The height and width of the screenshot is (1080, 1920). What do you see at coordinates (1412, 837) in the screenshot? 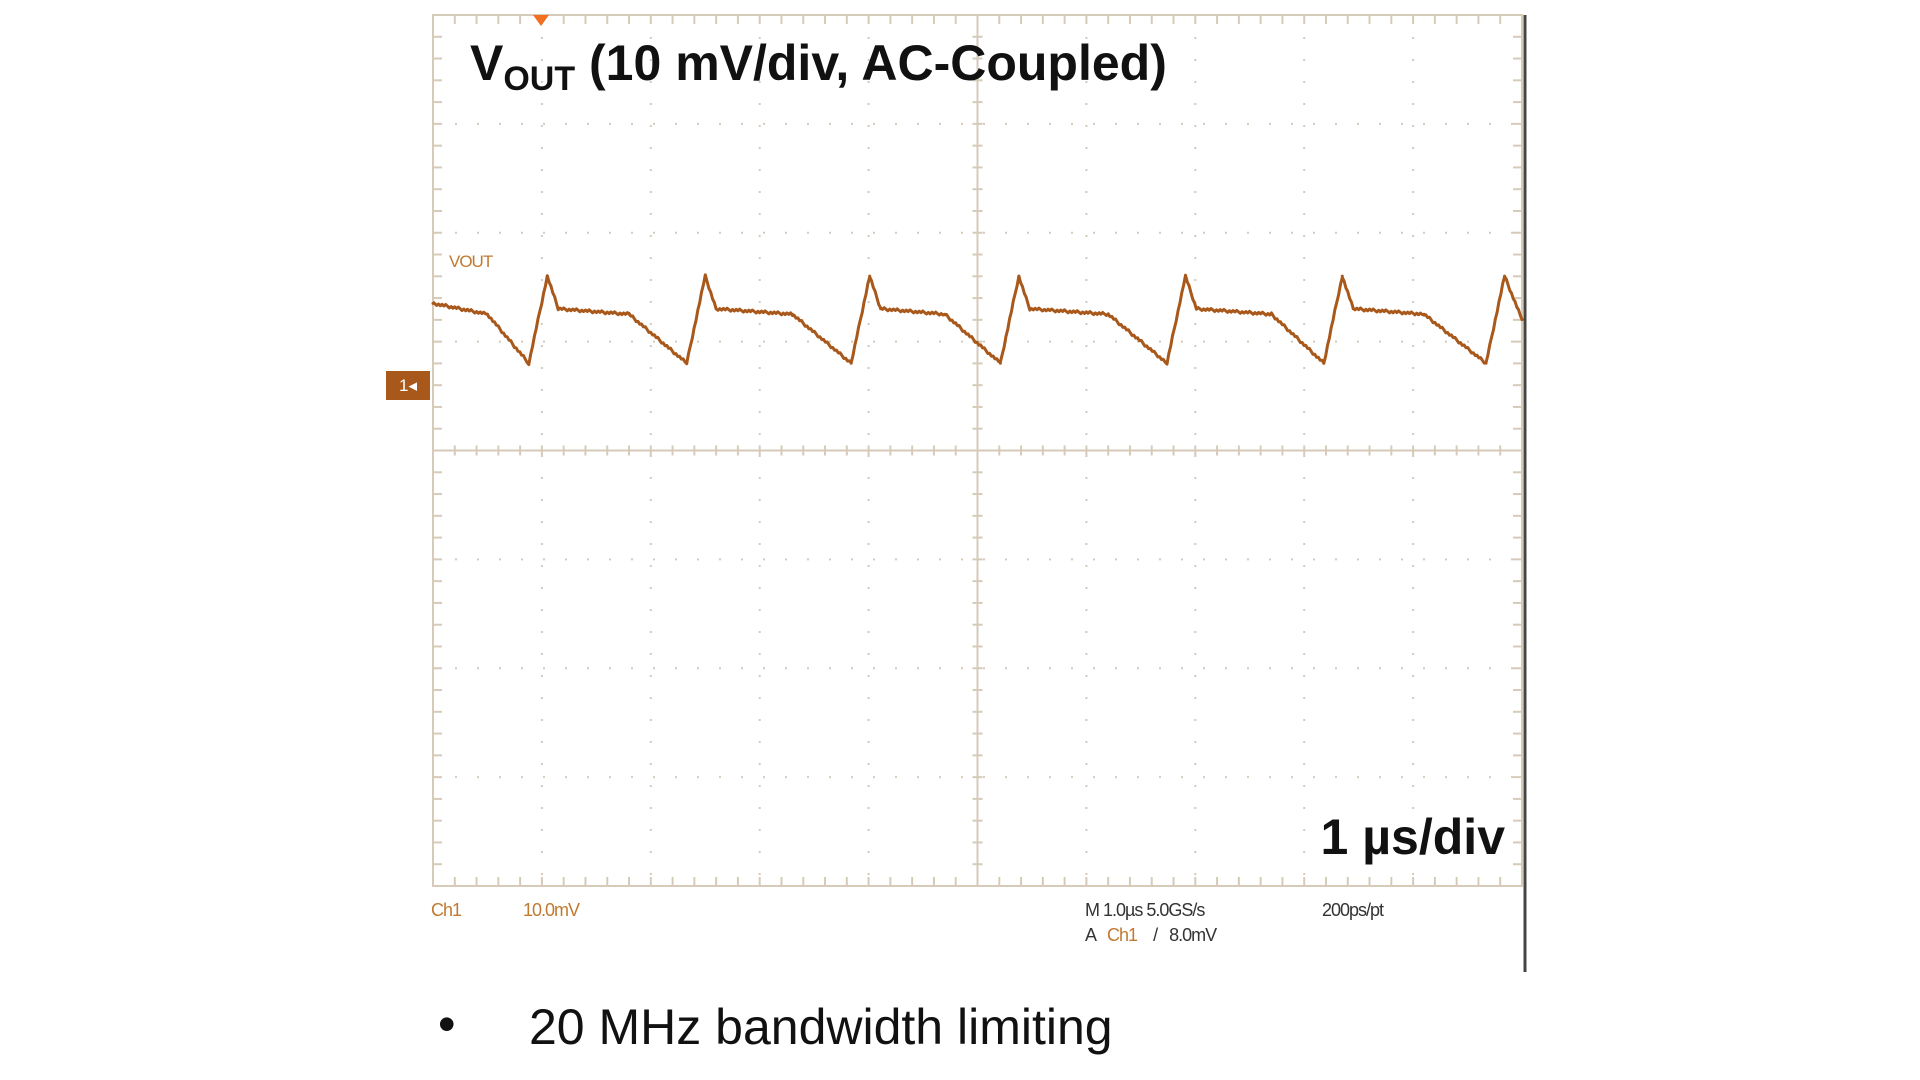
I see `time-scale-label: 1 µs/div` at bounding box center [1412, 837].